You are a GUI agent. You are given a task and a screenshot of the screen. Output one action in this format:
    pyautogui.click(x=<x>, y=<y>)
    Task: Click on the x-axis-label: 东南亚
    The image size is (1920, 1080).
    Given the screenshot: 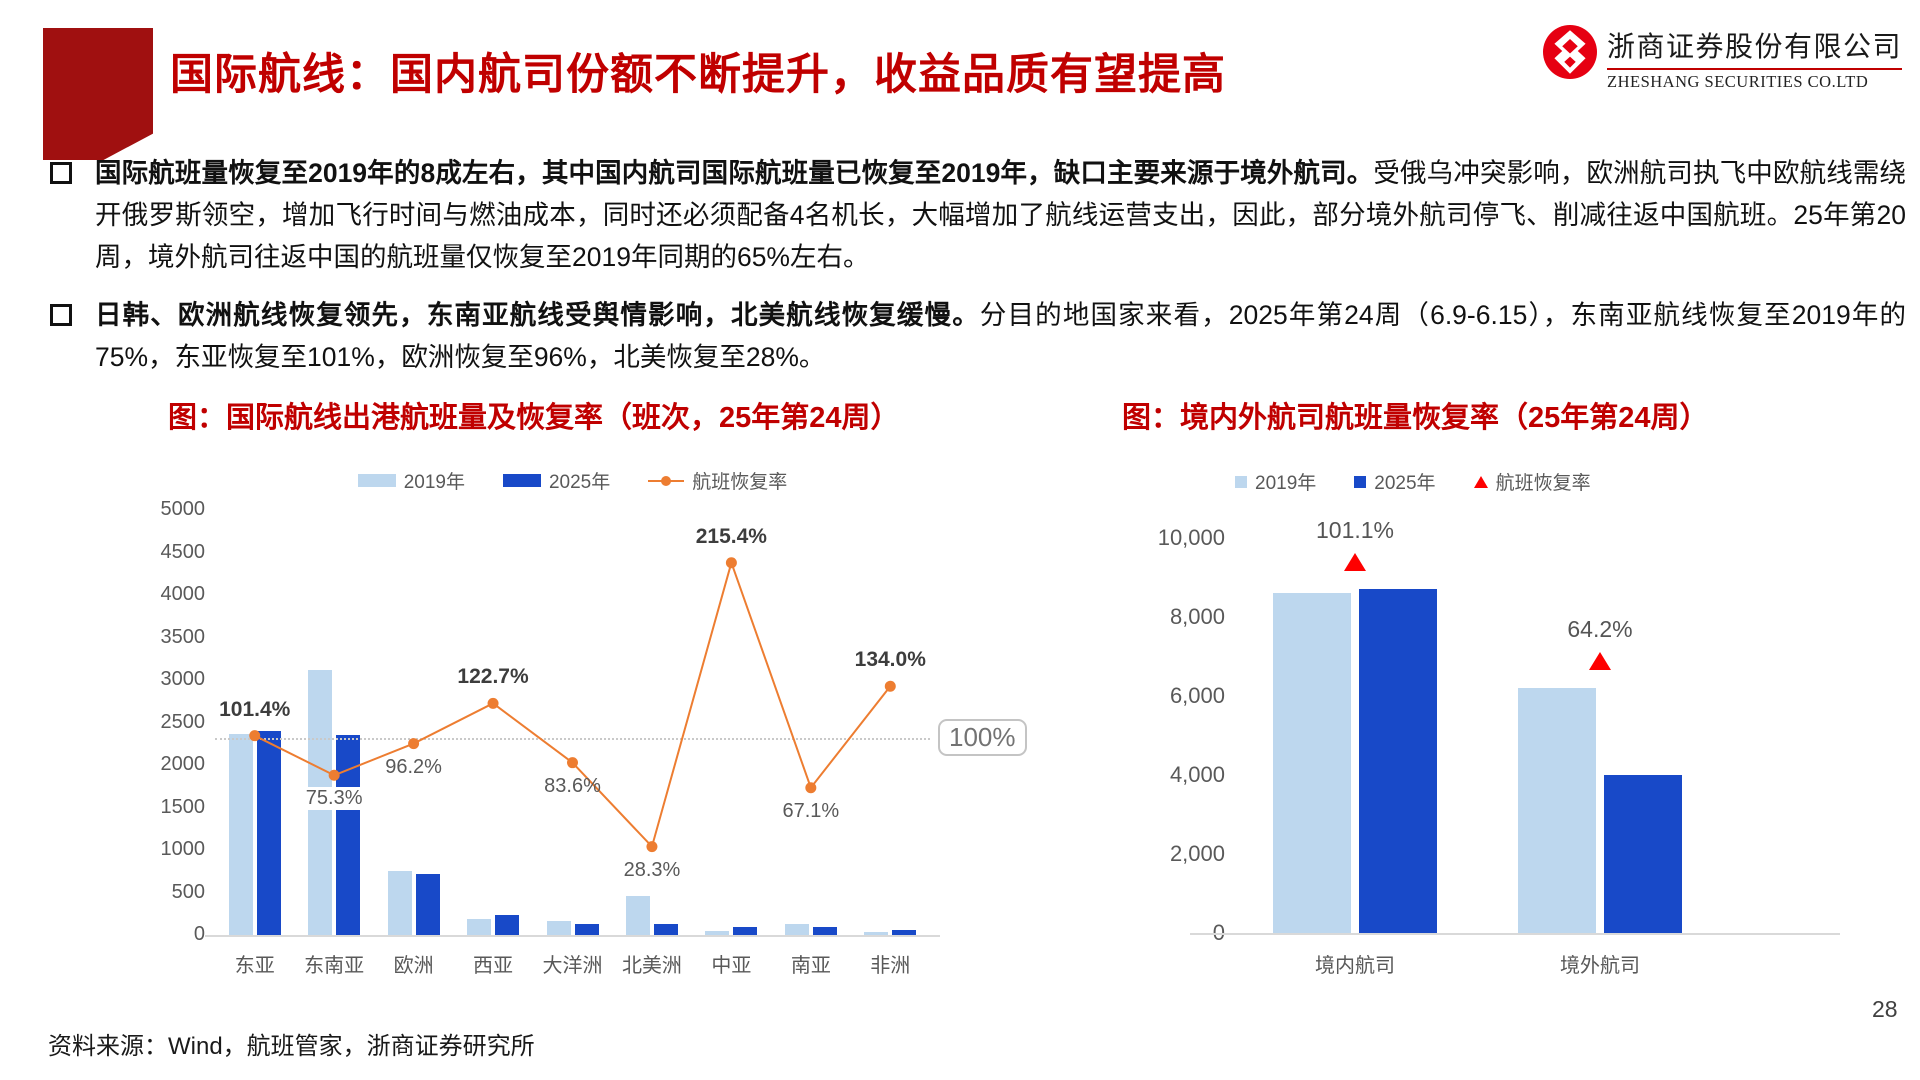 What is the action you would take?
    pyautogui.click(x=334, y=966)
    